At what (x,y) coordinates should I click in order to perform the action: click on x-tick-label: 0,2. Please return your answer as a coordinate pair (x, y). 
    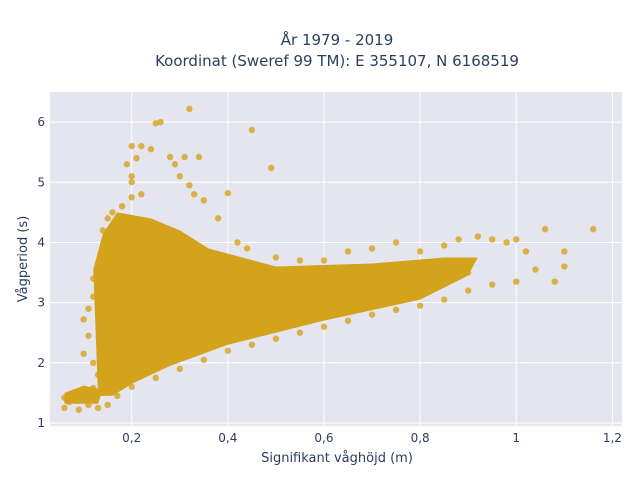
    Looking at the image, I should click on (131, 438).